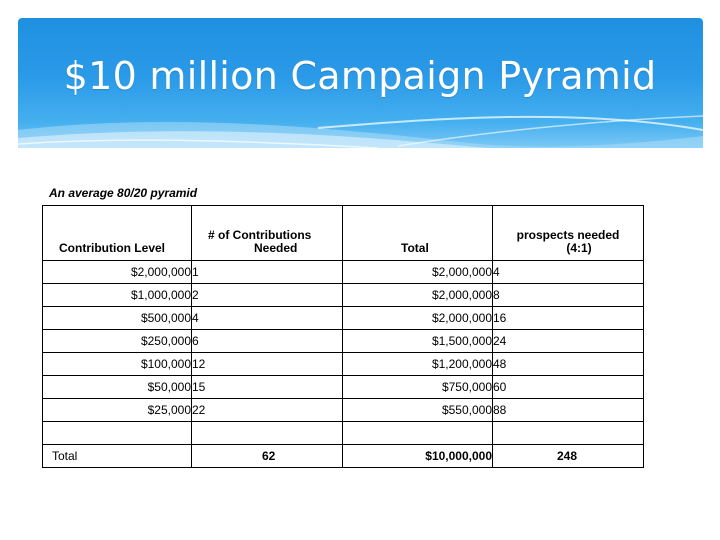 Image resolution: width=720 pixels, height=540 pixels. What do you see at coordinates (568, 295) in the screenshot?
I see `cell-prospects: 8` at bounding box center [568, 295].